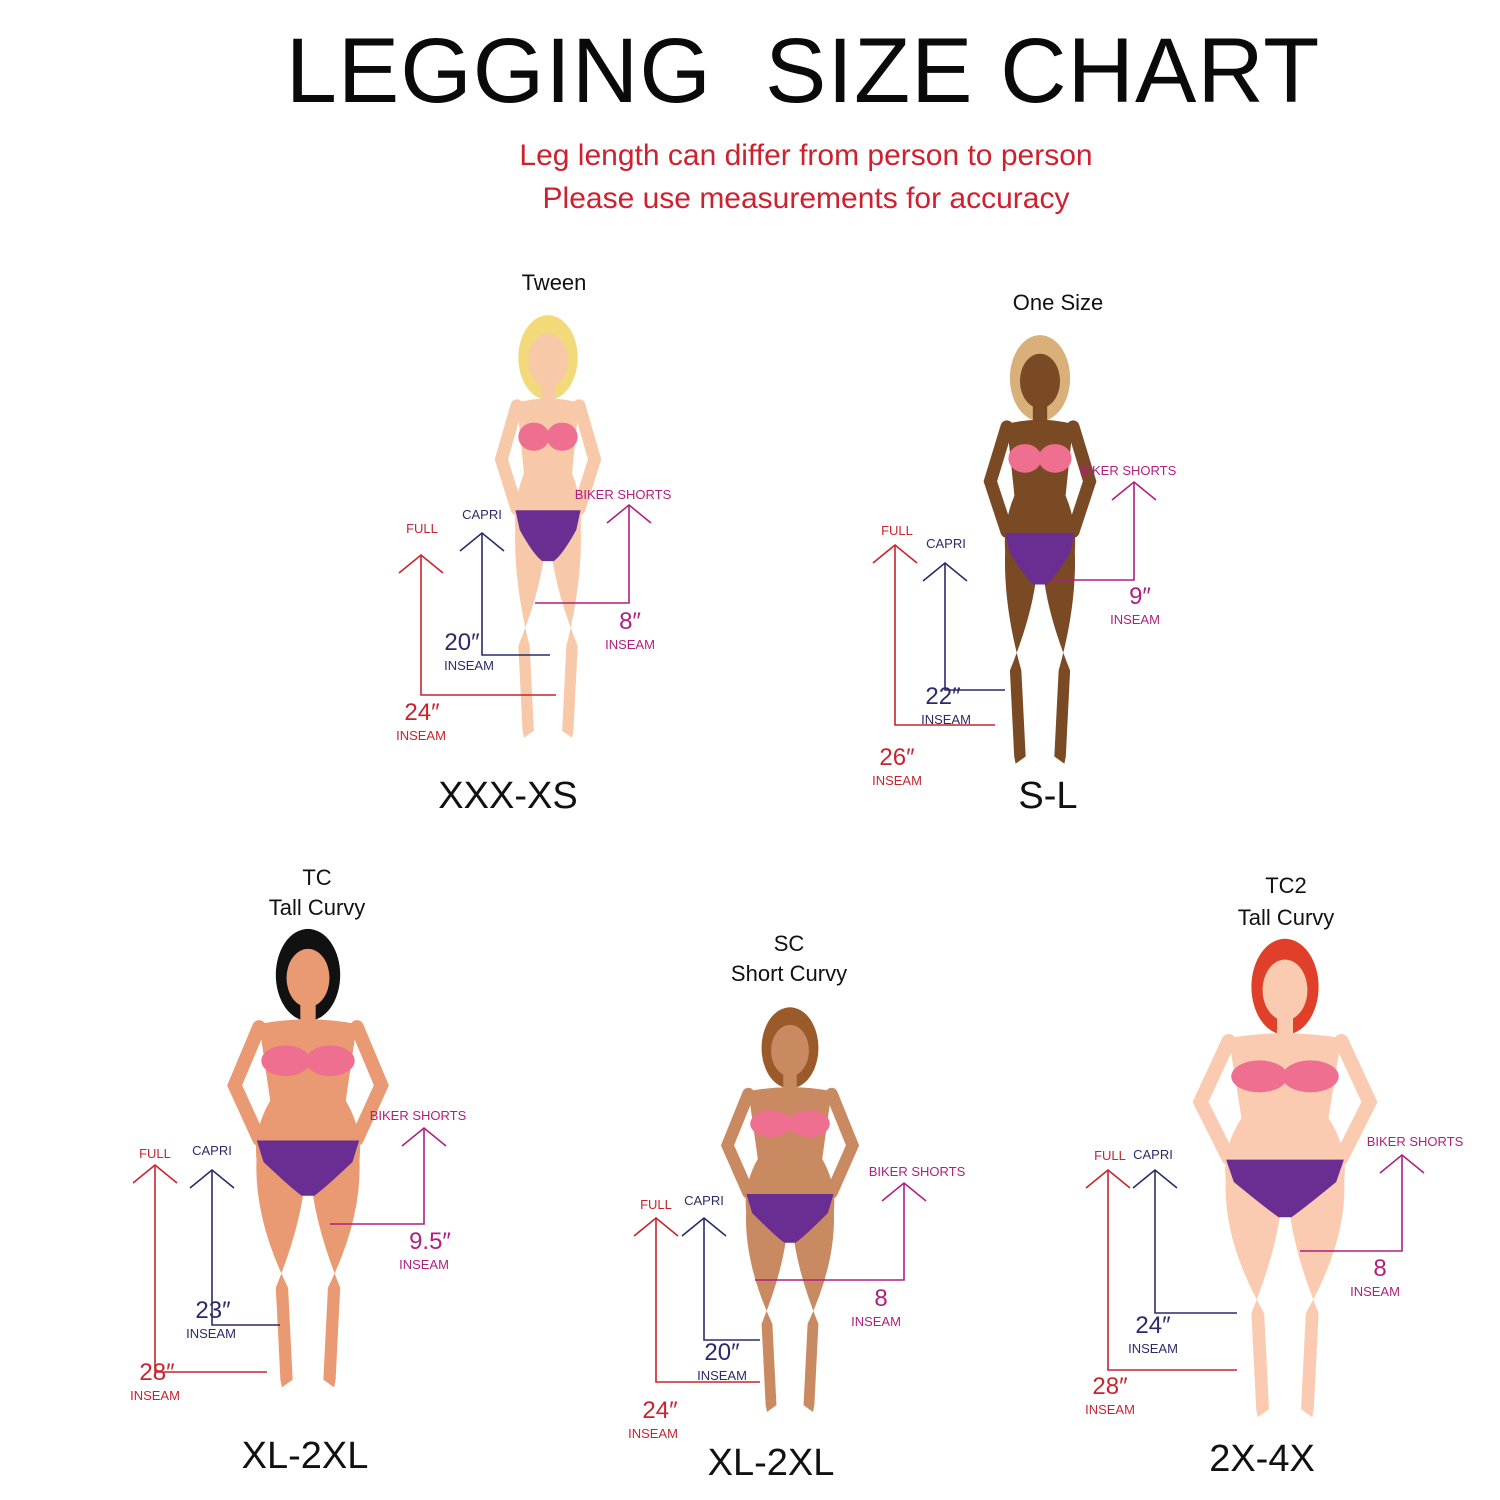  I want to click on biker-inseam-measurement: BIKER SHORTS 8 INSEAM, so click(1382, 1216).